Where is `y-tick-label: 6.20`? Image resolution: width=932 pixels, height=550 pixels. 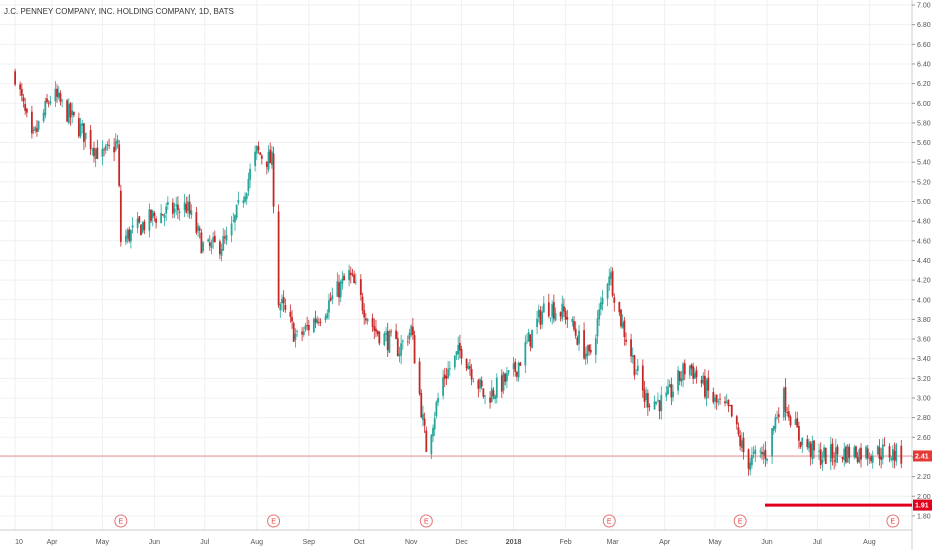 y-tick-label: 6.20 is located at coordinates (924, 84).